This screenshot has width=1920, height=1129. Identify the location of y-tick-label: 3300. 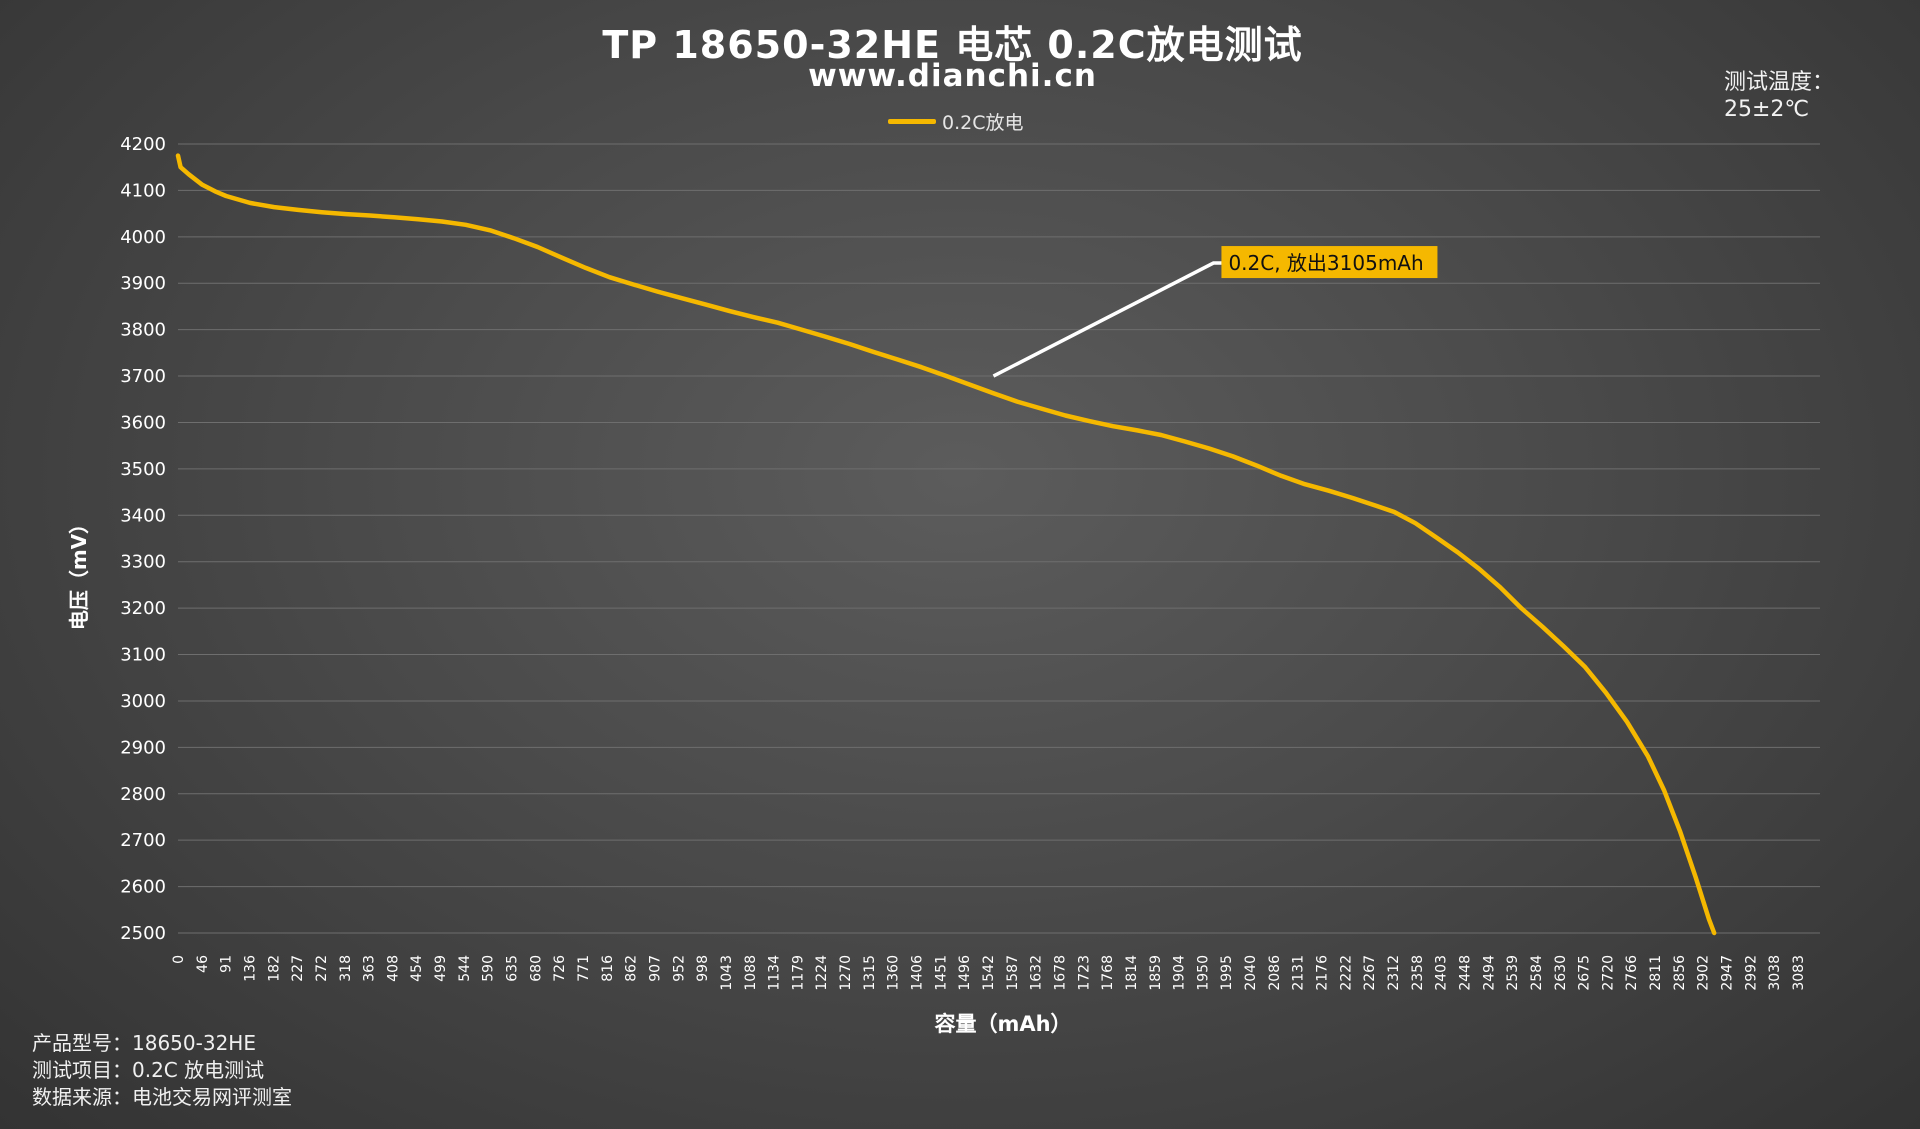
(143, 562).